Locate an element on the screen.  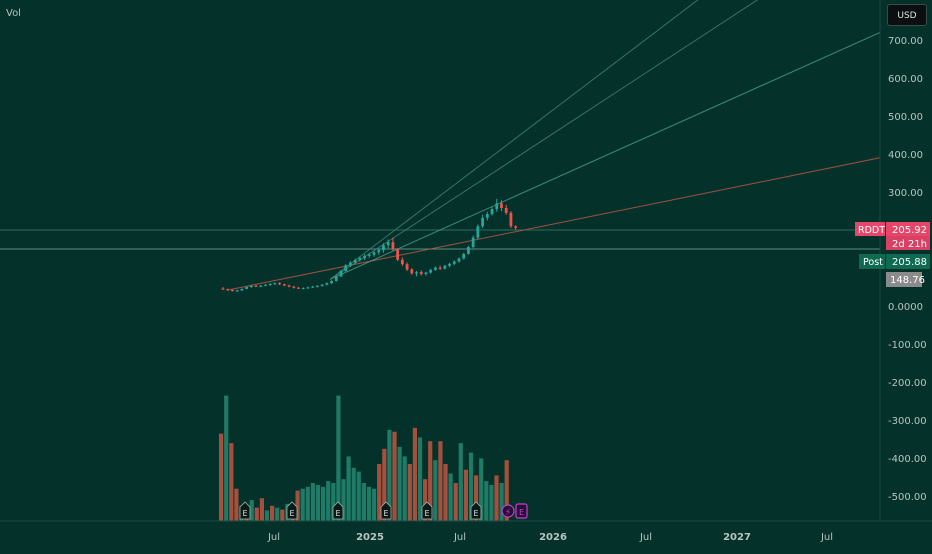
y-tick: -200.00 is located at coordinates (907, 383).